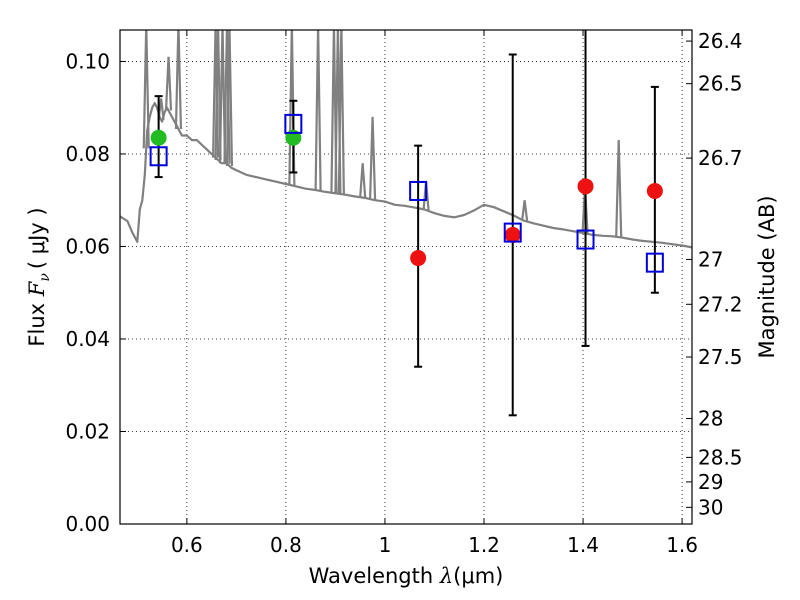 The height and width of the screenshot is (600, 800). I want to click on y2-axis-title: Magnitude (AB), so click(767, 276).